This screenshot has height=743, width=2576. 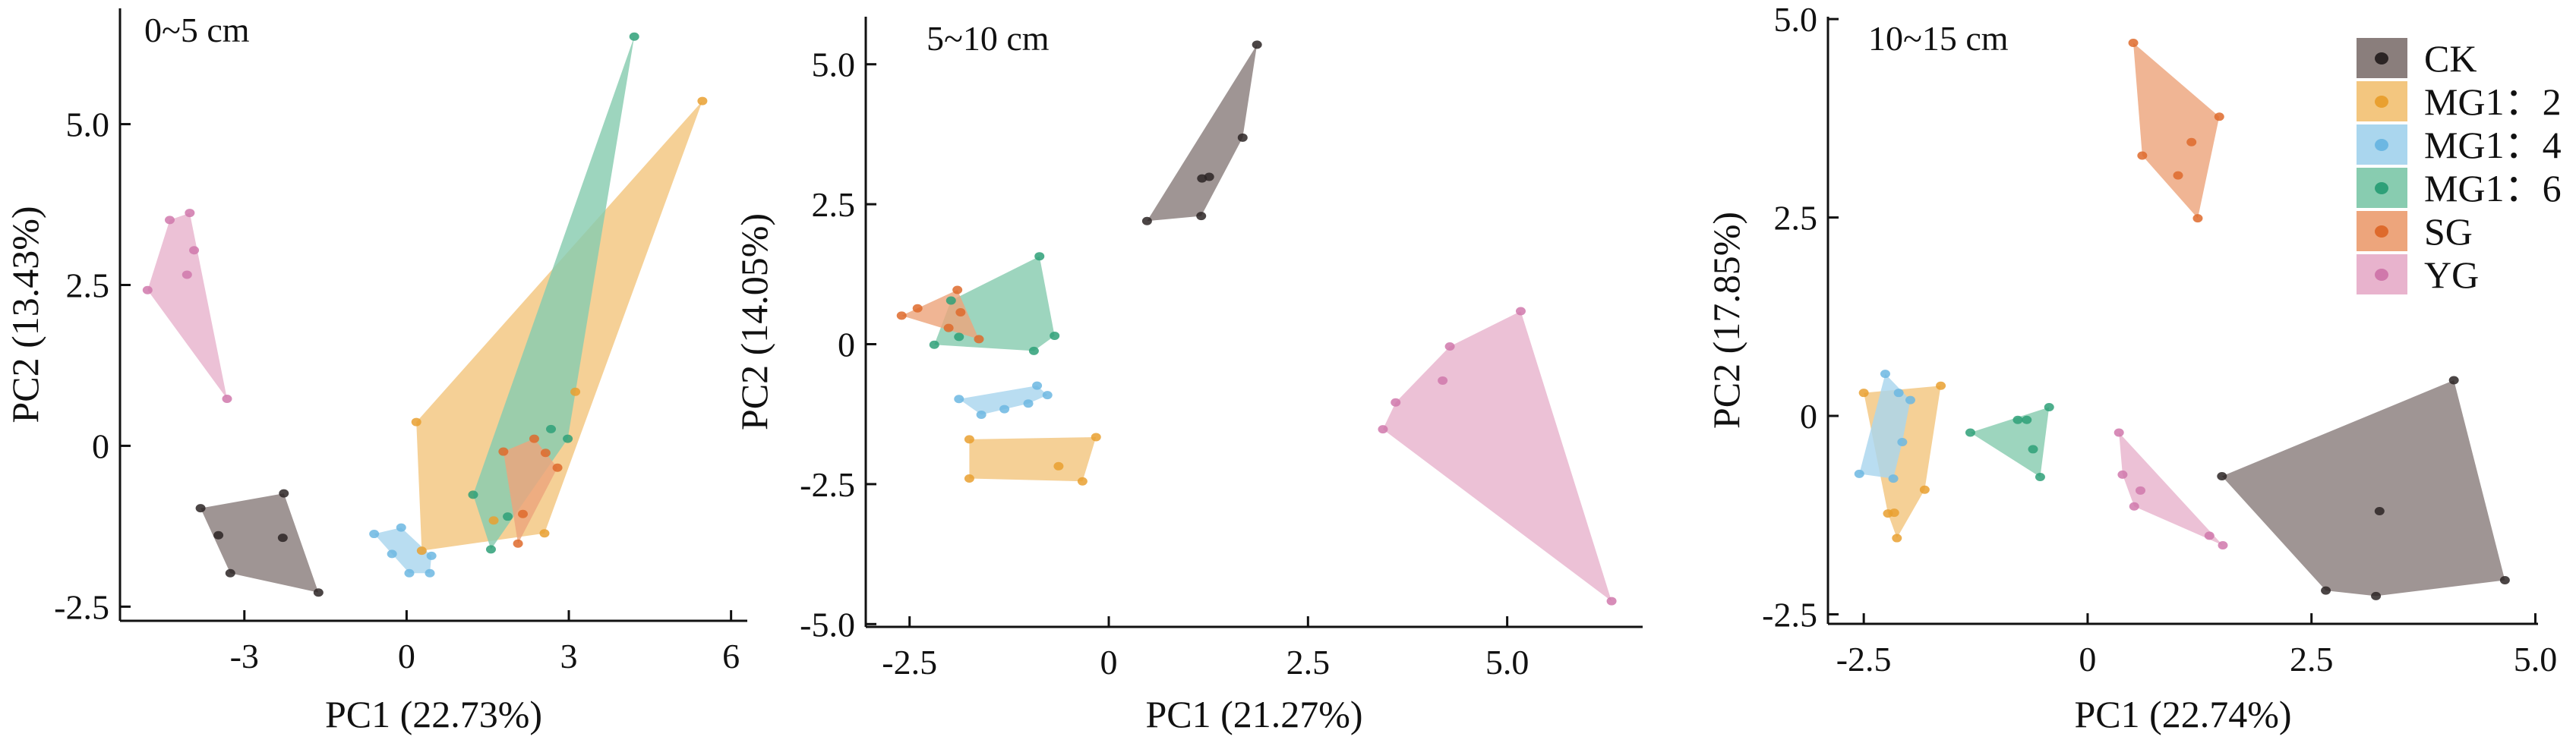 I want to click on x-axis-label: PC1 (22.74%), so click(x=2182, y=714).